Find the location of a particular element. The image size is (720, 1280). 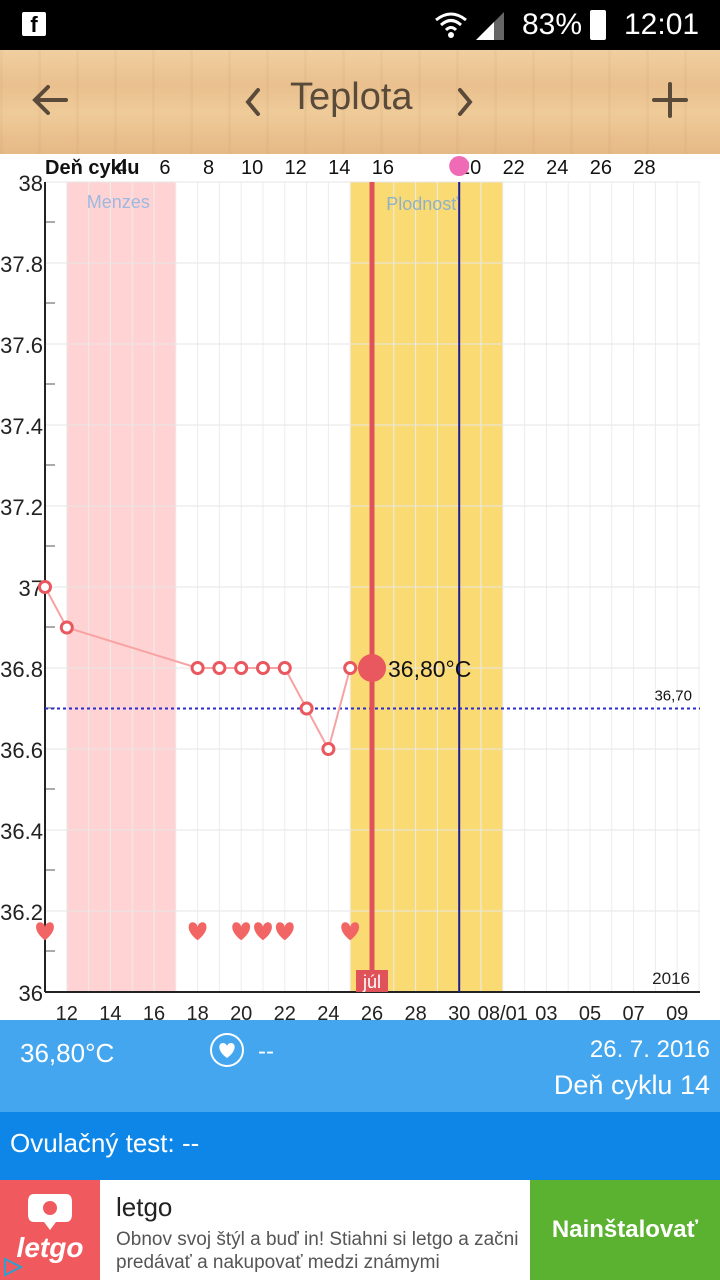

cycle-tick-label: 24 is located at coordinates (557, 168).